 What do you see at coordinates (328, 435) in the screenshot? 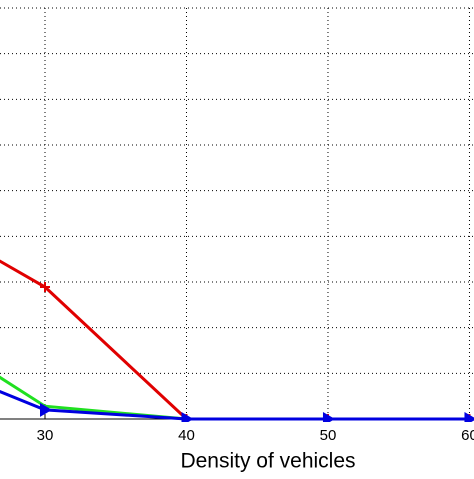
I see `x-tick-label: 50` at bounding box center [328, 435].